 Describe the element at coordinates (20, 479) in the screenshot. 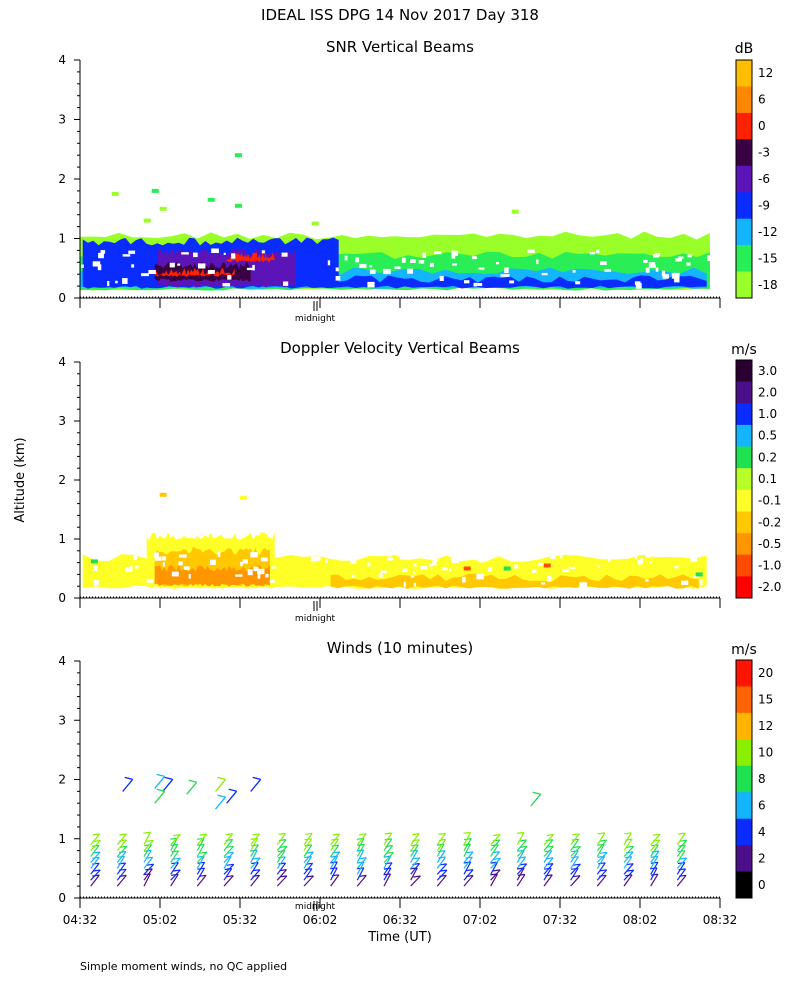

I see `y-axis-label: Altitude (km)` at that location.